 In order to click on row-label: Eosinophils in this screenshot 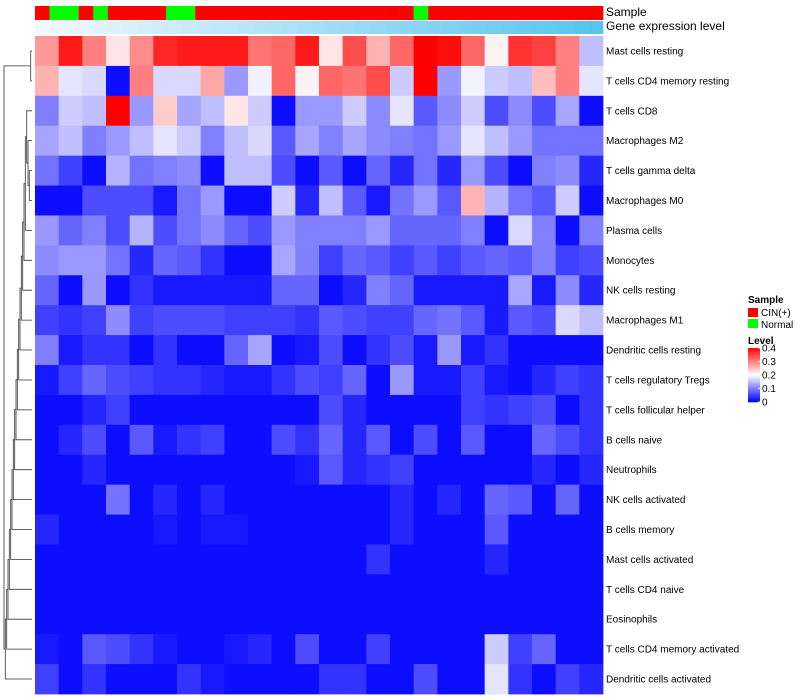, I will do `click(631, 620)`.